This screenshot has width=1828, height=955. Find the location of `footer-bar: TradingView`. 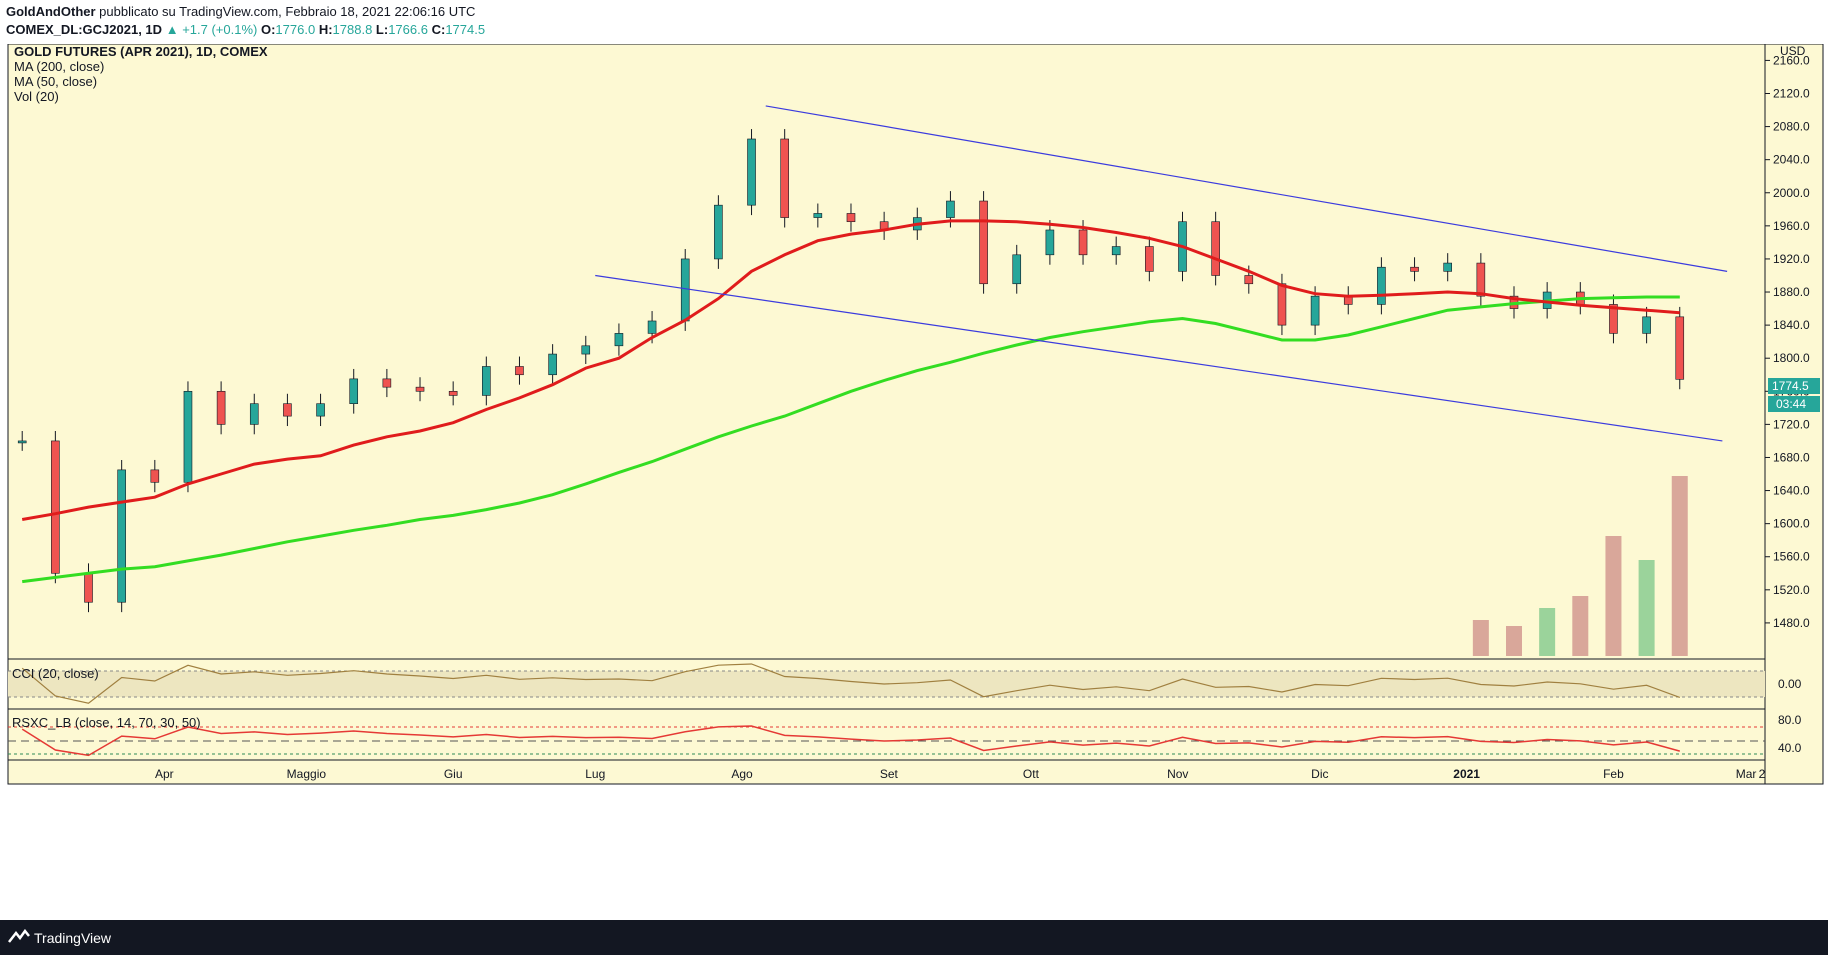

footer-bar: TradingView is located at coordinates (914, 937).